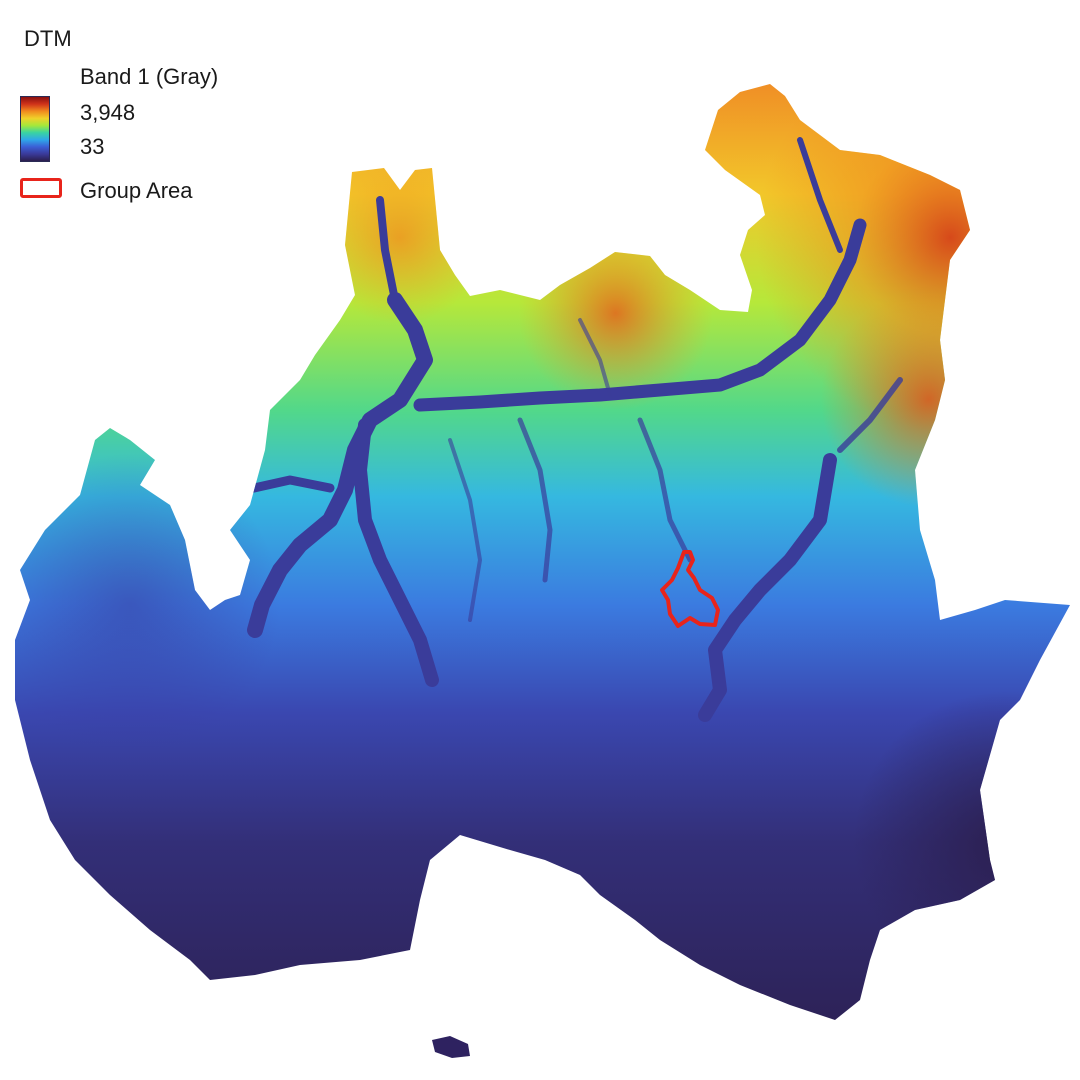  What do you see at coordinates (595, 357) in the screenshot?
I see `tributary-ridge` at bounding box center [595, 357].